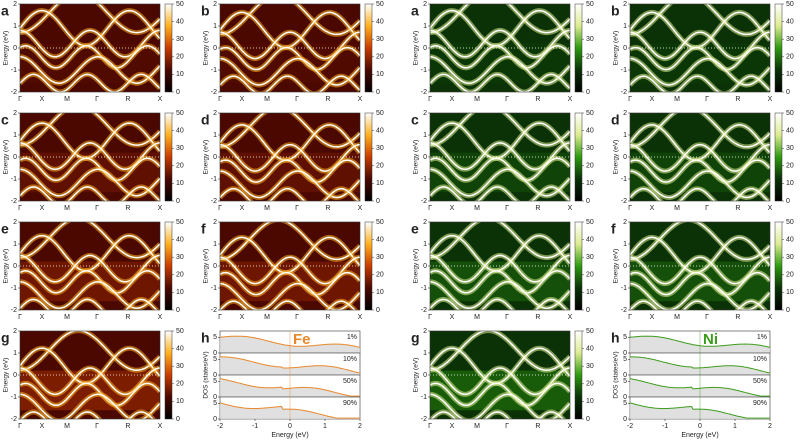 The image size is (803, 440). I want to click on panel-letter: g, so click(415, 338).